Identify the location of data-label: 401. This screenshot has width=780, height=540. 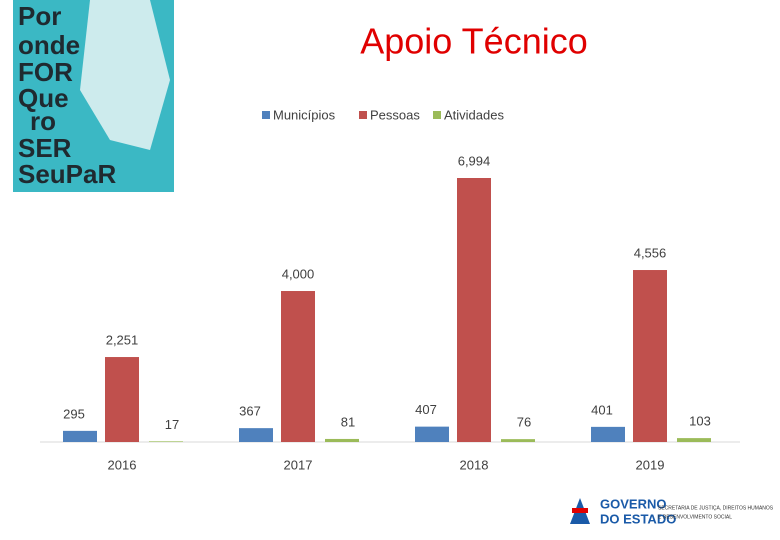
(602, 409).